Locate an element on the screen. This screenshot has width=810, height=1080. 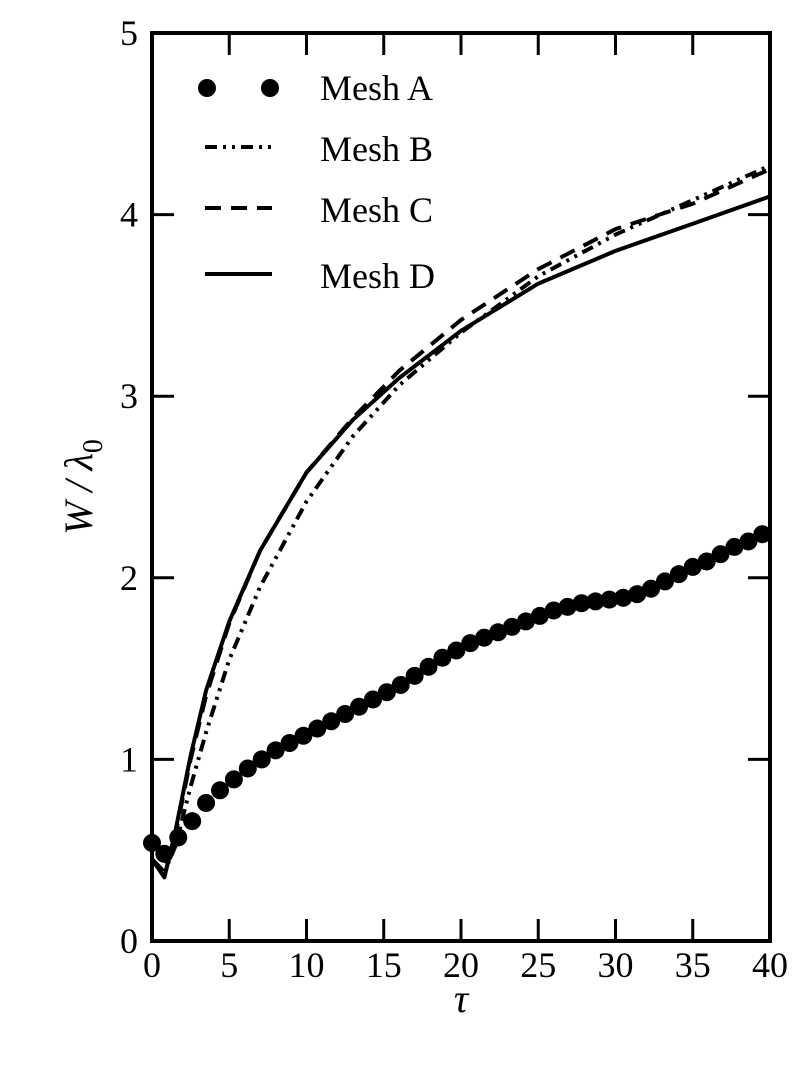
legend-label: Mesh C is located at coordinates (376, 210).